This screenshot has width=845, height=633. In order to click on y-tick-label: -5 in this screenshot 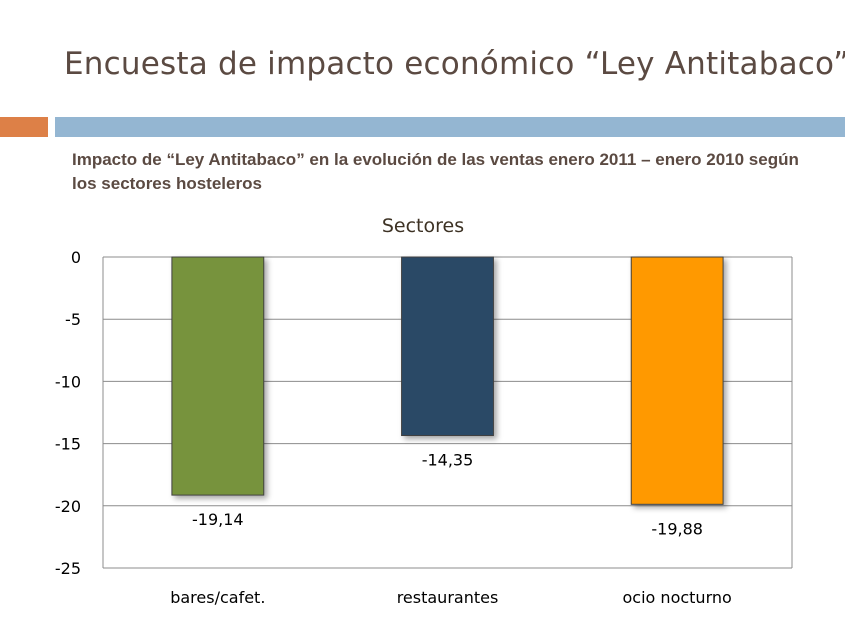, I will do `click(73, 319)`.